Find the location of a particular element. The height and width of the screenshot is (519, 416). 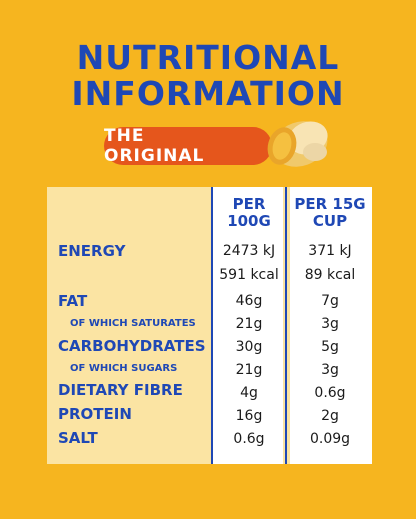

salt-per-100g: 0.6g is located at coordinates (249, 439).